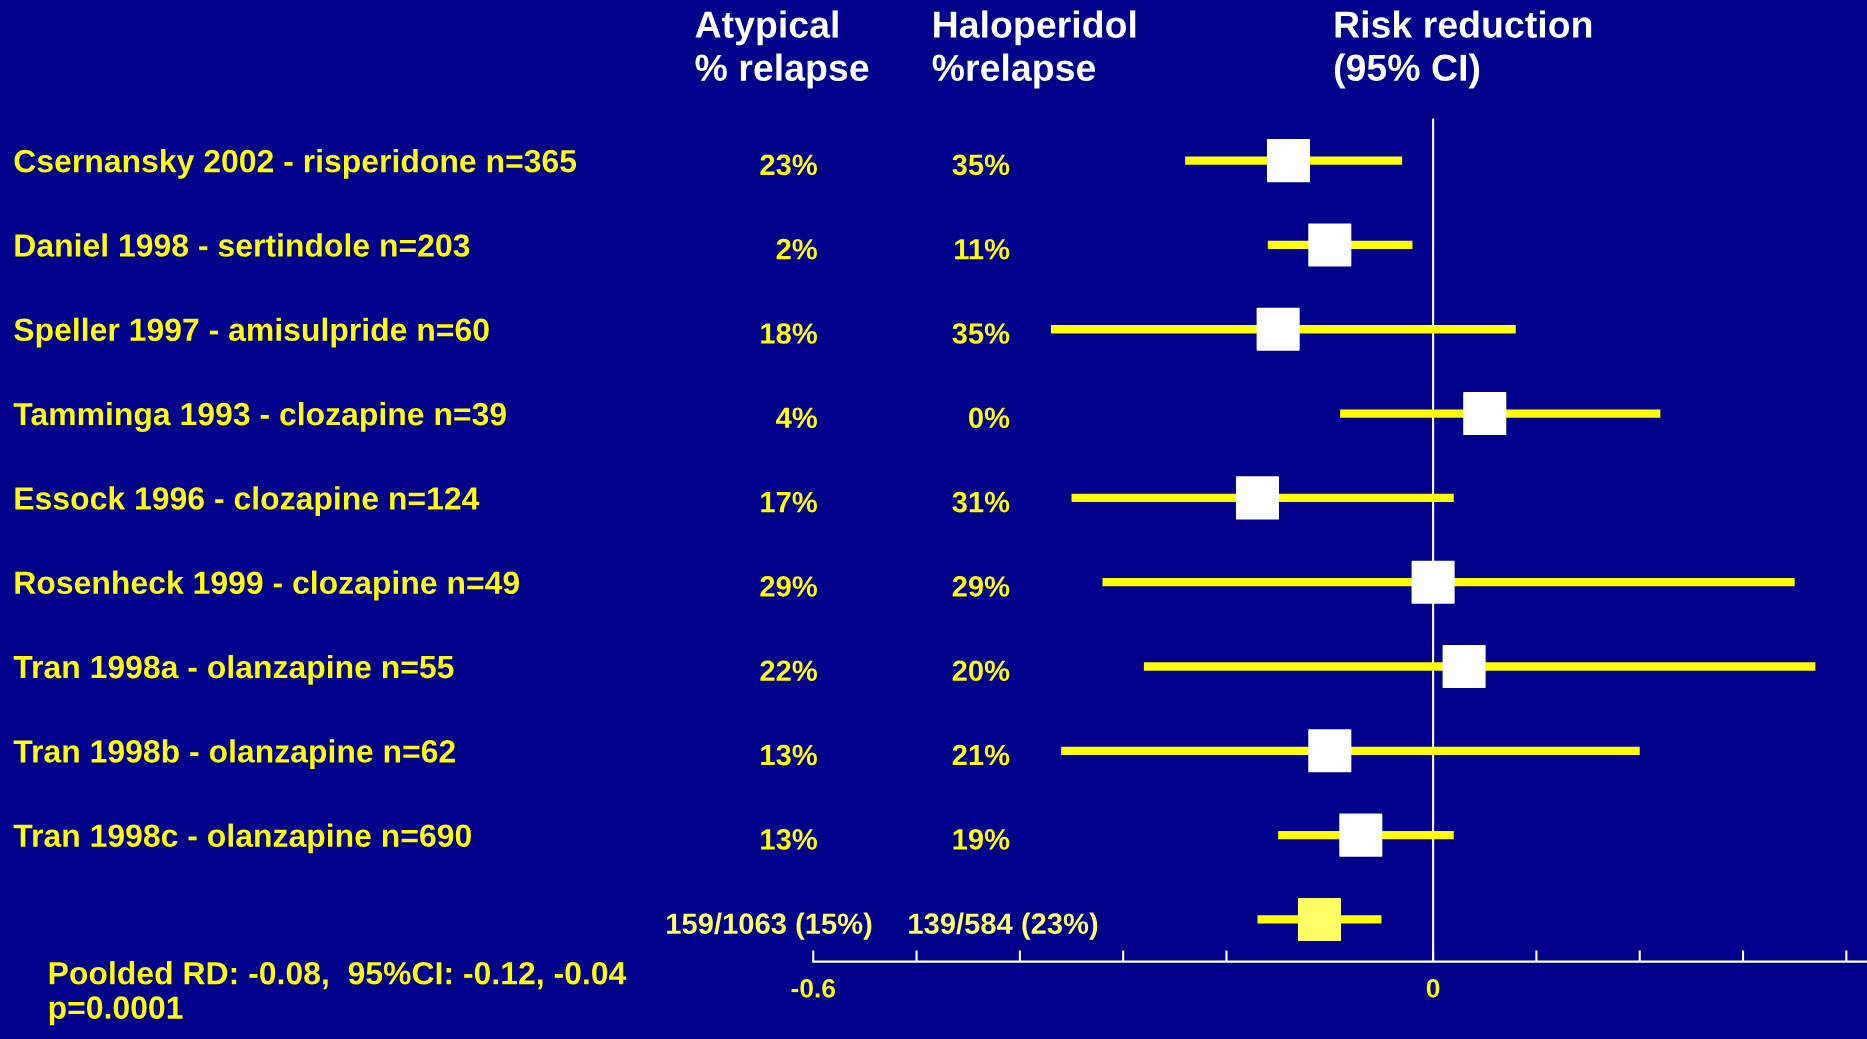  Describe the element at coordinates (981, 671) in the screenshot. I see `annotation: 20%` at that location.